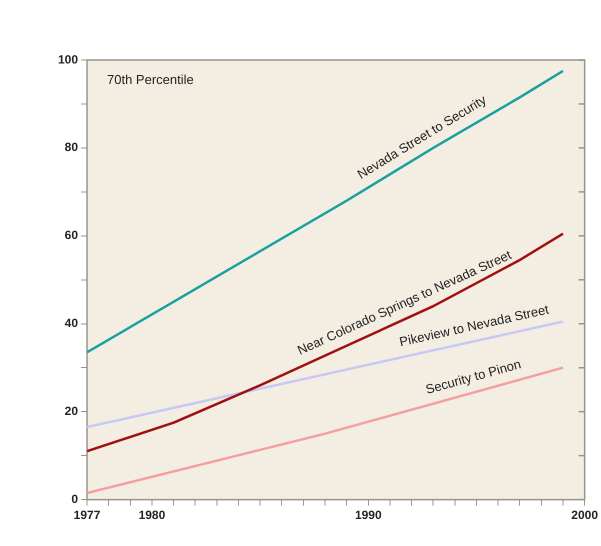  Describe the element at coordinates (87, 515) in the screenshot. I see `x-tick-label: 1977` at that location.